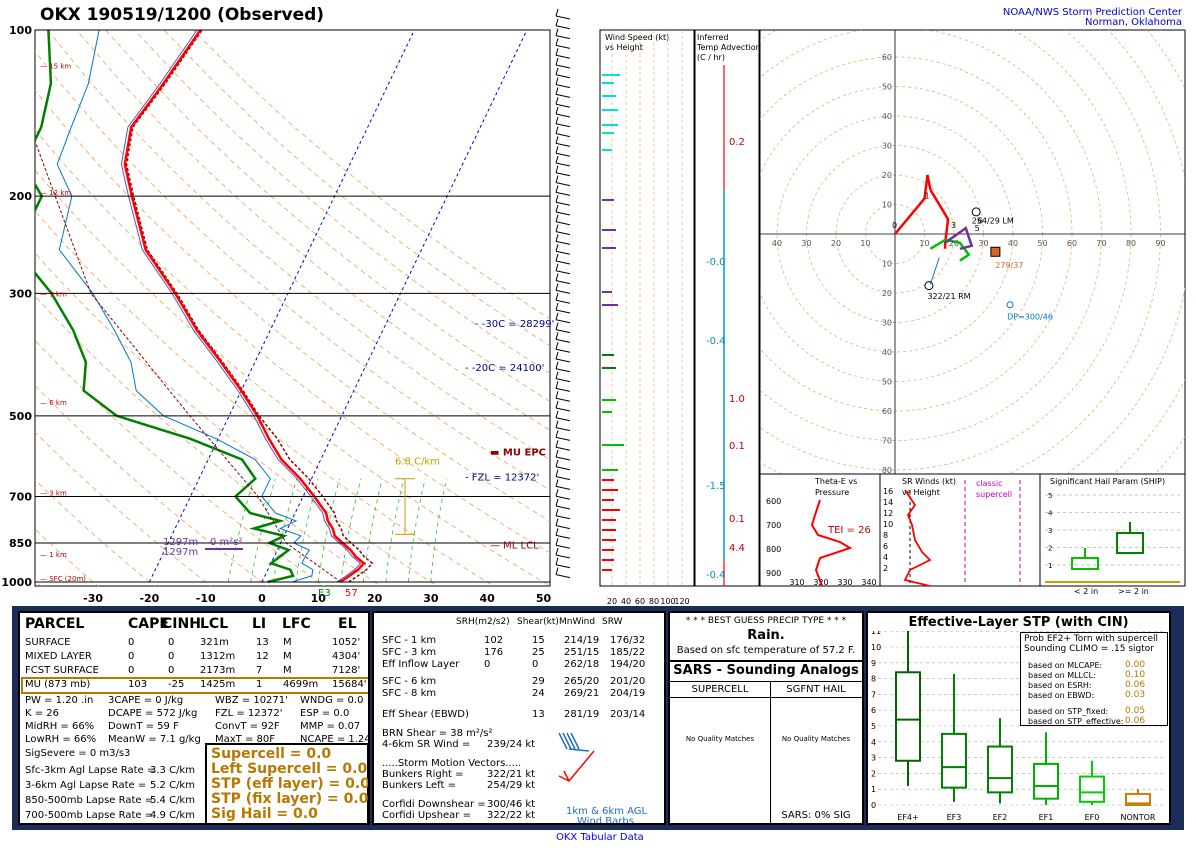 This screenshot has height=848, width=1196. Describe the element at coordinates (835, 481) in the screenshot. I see `thetae-title-1: Theta-E vs` at that location.